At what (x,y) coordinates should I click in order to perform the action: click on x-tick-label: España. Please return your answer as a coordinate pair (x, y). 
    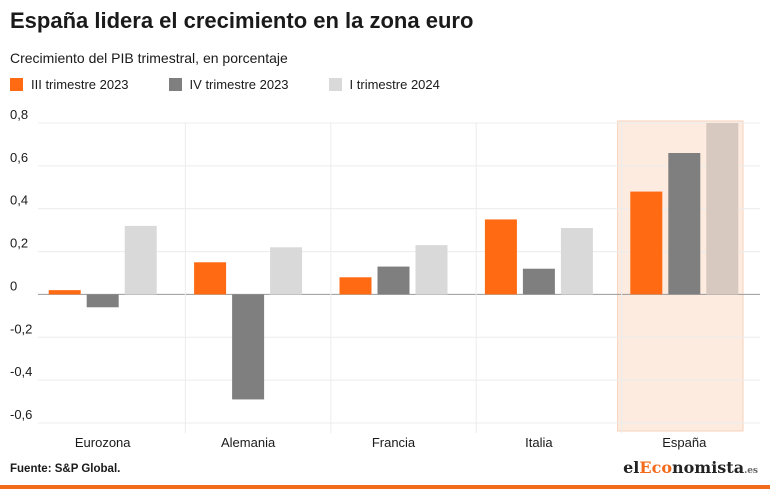
    Looking at the image, I should click on (684, 442).